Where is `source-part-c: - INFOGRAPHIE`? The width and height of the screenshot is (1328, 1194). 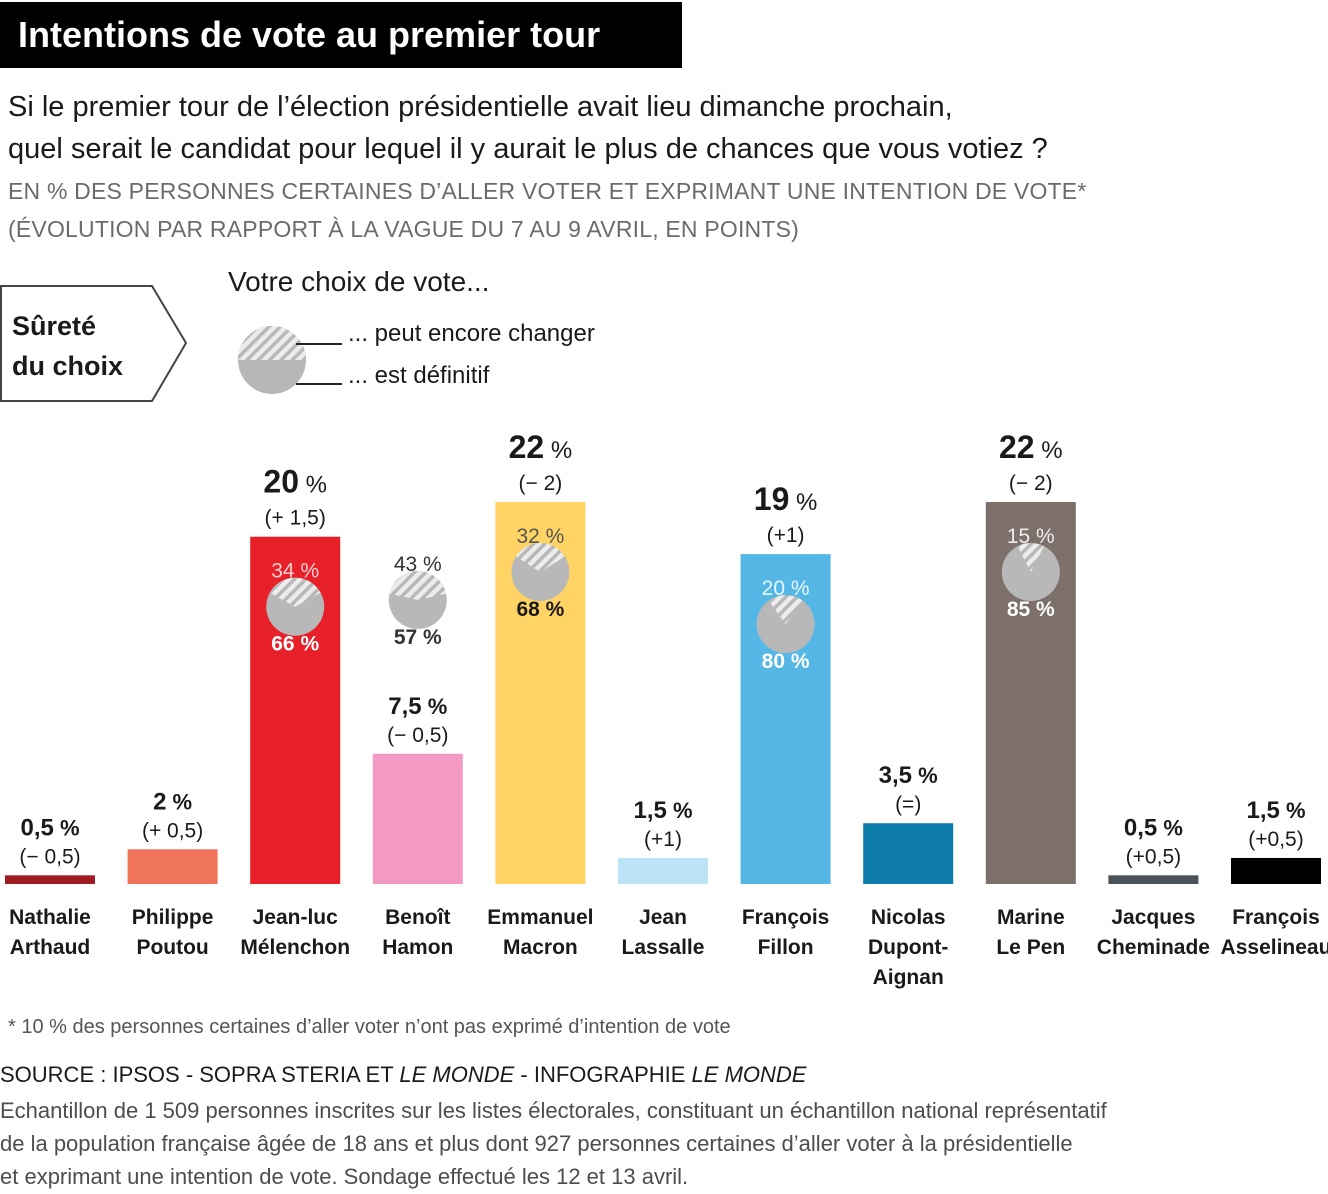 source-part-c: - INFOGRAPHIE is located at coordinates (603, 1074).